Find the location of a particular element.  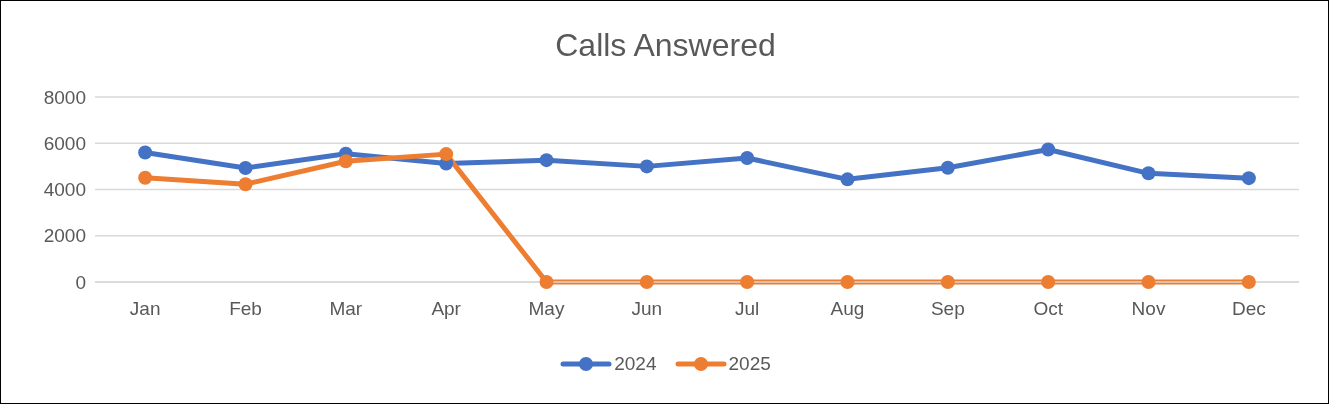

chart-title: Calls Answered is located at coordinates (665, 45).